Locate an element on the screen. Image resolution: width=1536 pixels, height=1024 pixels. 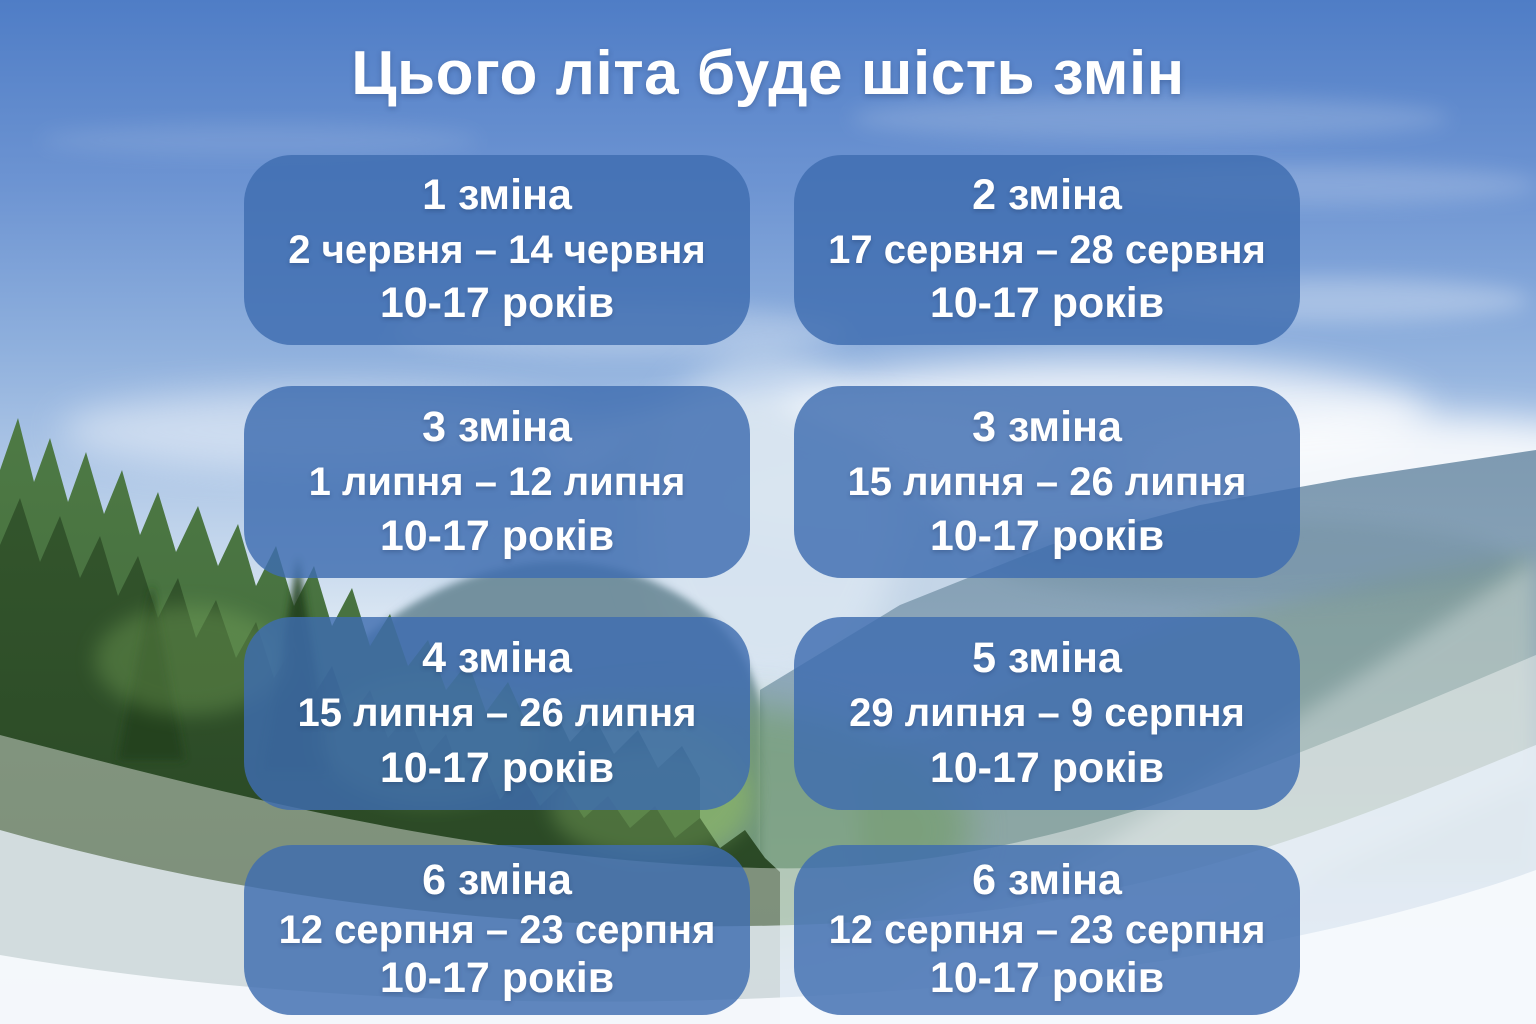
shift-number: 2 зміна is located at coordinates (1047, 195).